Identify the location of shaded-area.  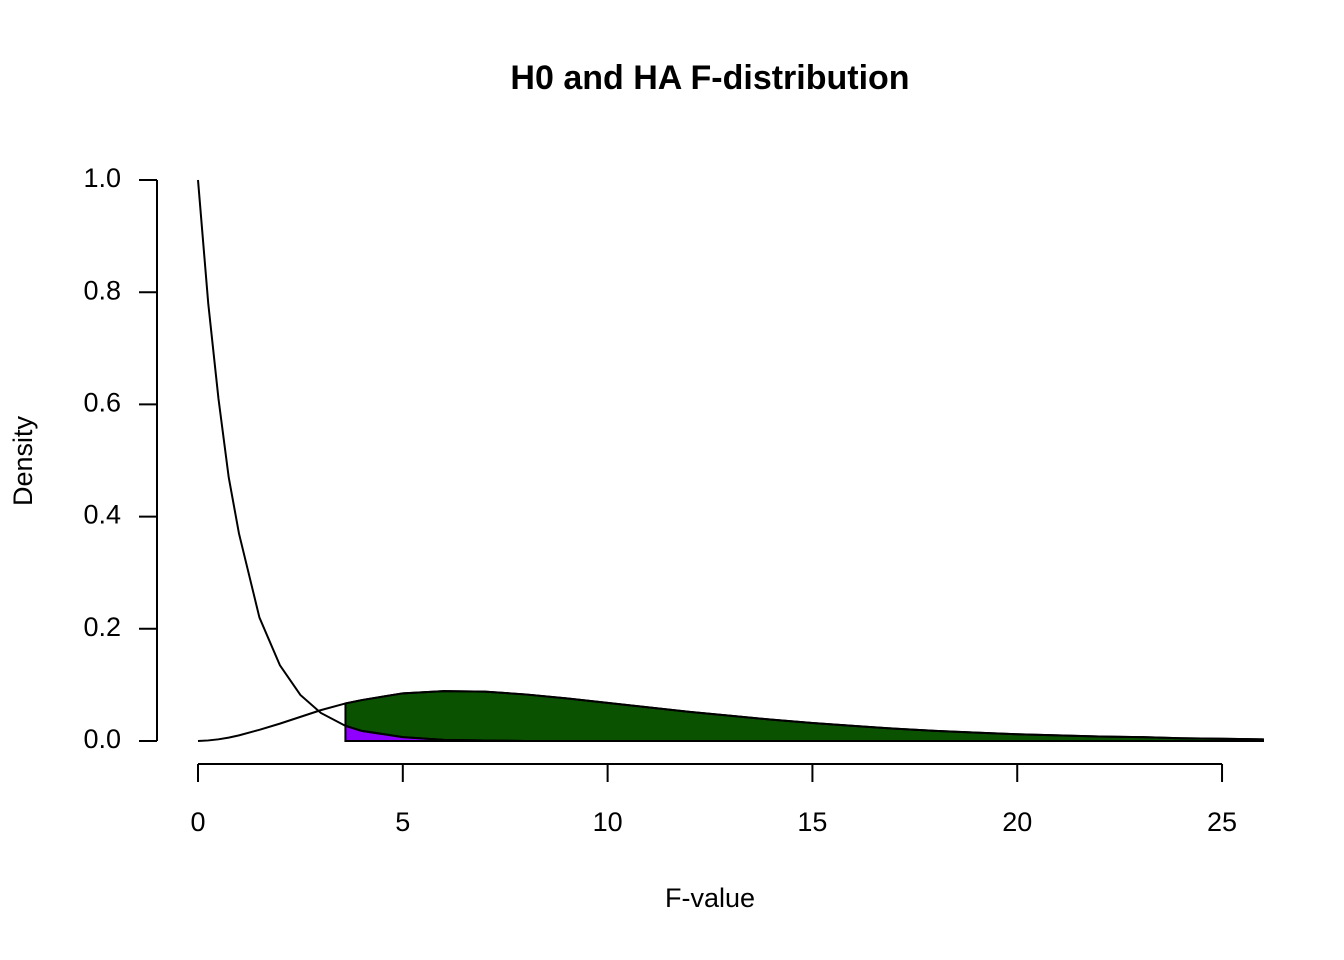
(804, 716).